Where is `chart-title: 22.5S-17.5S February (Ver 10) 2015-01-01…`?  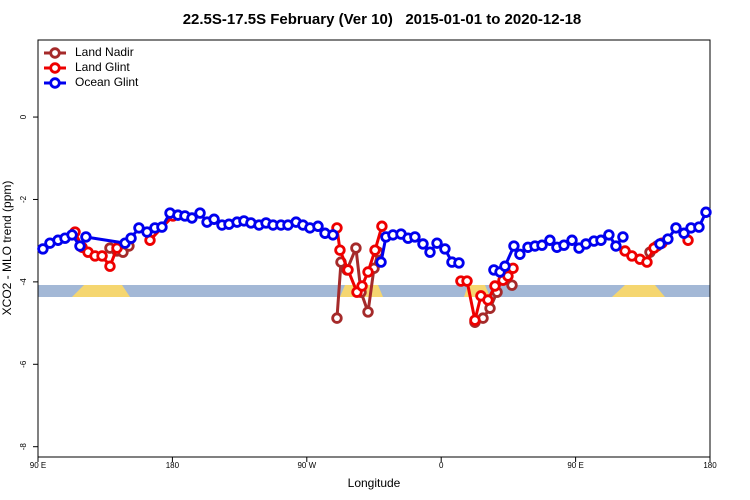
chart-title: 22.5S-17.5S February (Ver 10) 2015-01-01… is located at coordinates (382, 19).